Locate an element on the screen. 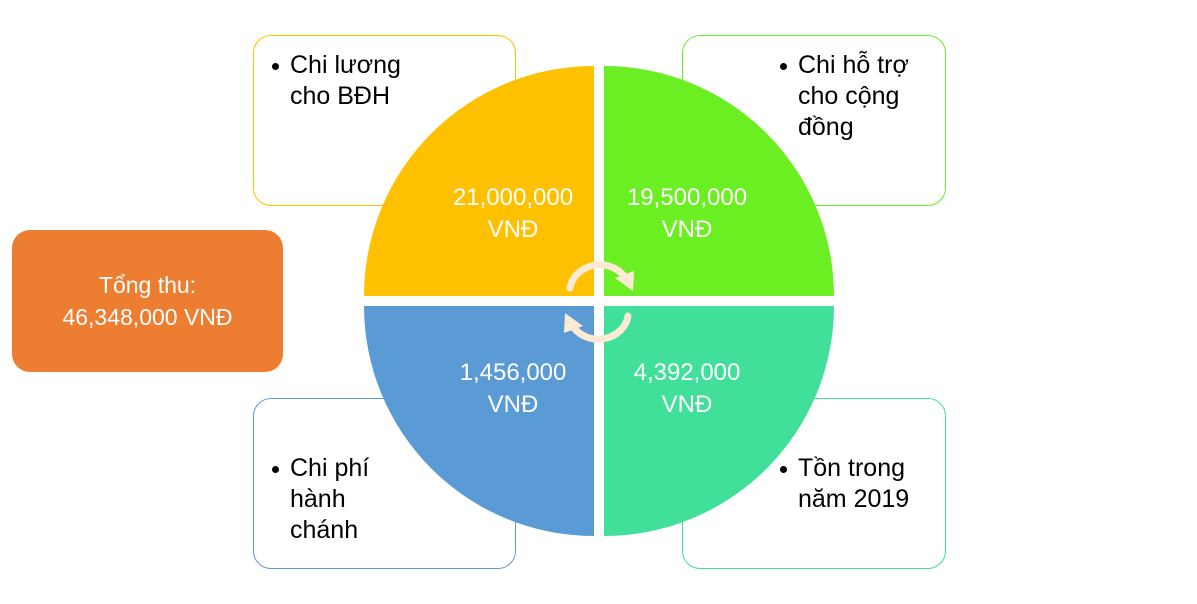  amount-top-left: 21,000,000 VNĐ is located at coordinates (513, 214).